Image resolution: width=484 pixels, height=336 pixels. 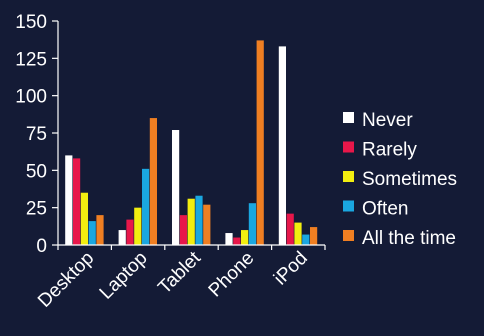 What do you see at coordinates (306, 239) in the screenshot?
I see `bar-ipod-often` at bounding box center [306, 239].